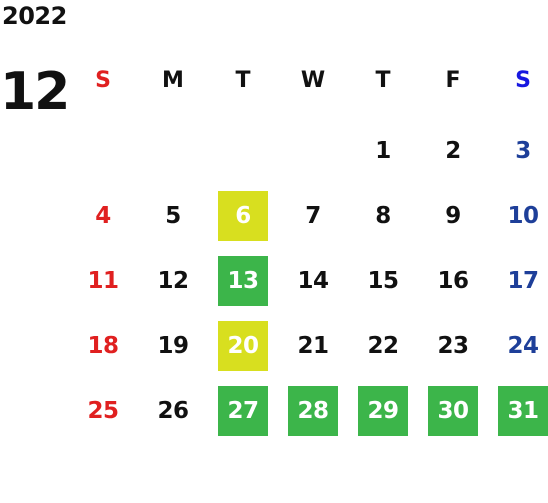  I want to click on day-18: 18, so click(103, 345).